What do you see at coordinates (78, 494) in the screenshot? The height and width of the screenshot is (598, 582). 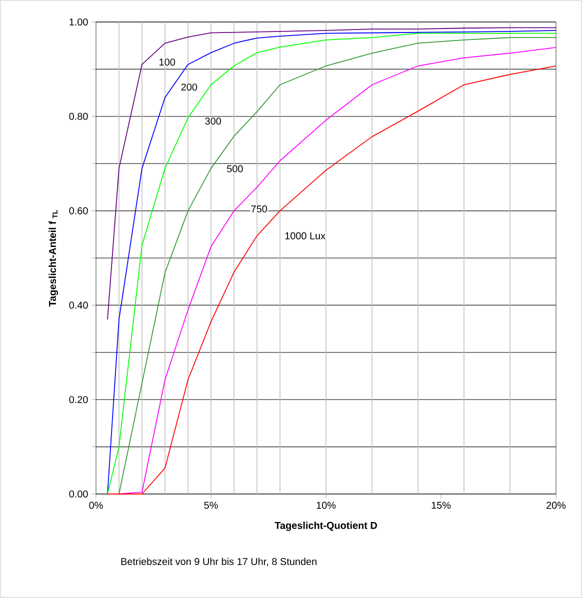 I see `y-tick-label: 0.00` at bounding box center [78, 494].